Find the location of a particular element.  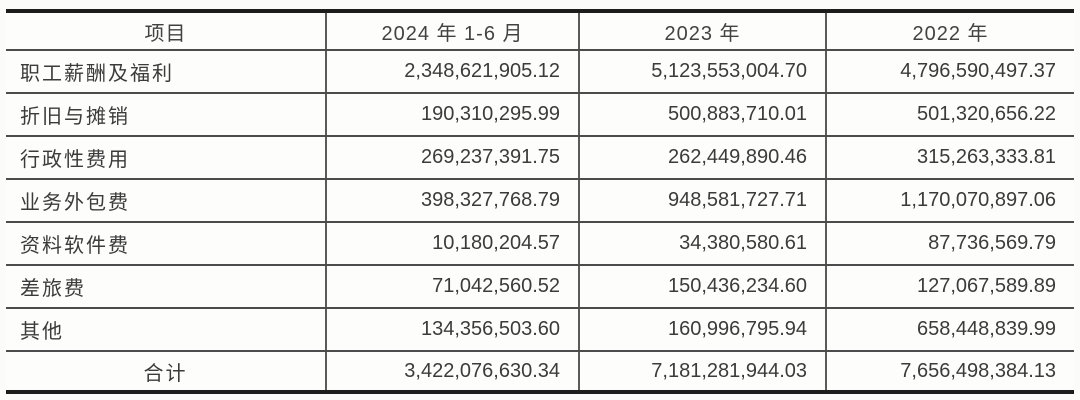

total-2023: 7,181,281,944.03 is located at coordinates (702, 371).